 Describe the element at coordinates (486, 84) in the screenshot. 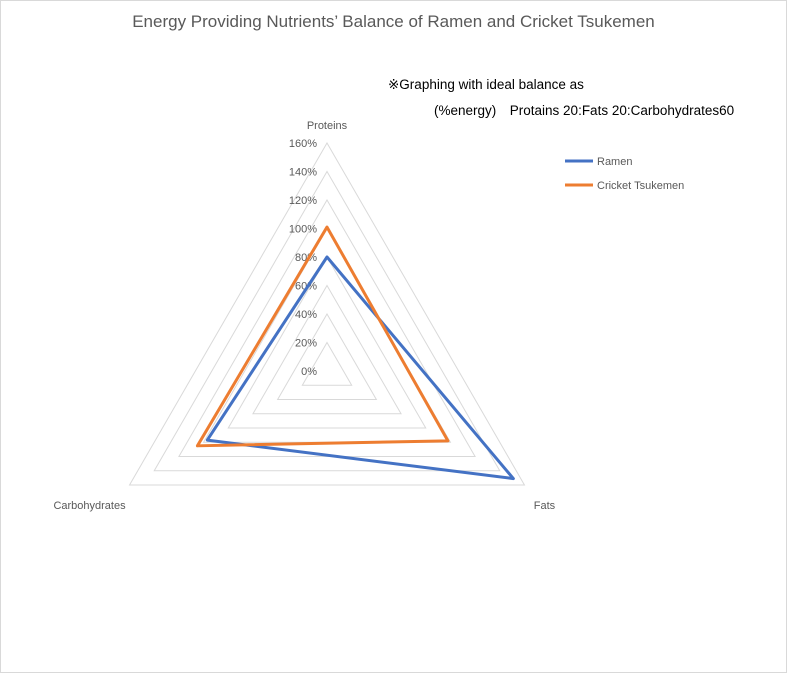

I see `chart-note-line-1: ※Graphing with ideal balance as` at that location.